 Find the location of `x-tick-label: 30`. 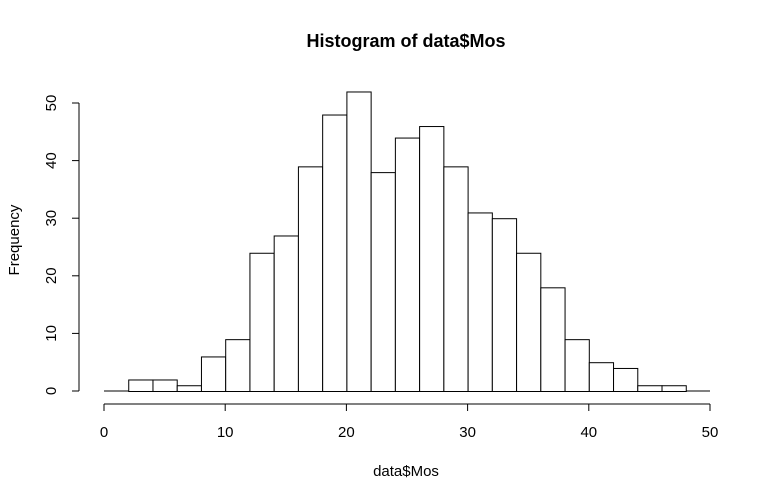

x-tick-label: 30 is located at coordinates (467, 432).